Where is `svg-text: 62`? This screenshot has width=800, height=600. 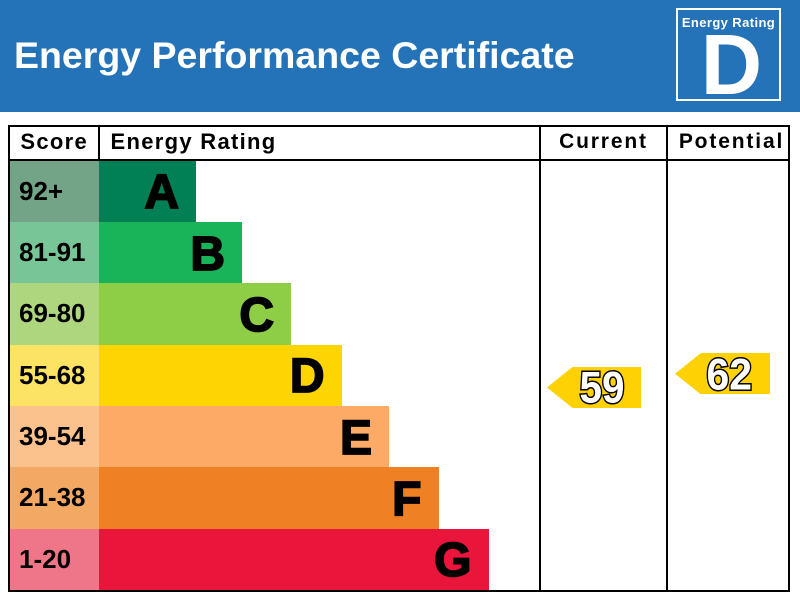
svg-text: 62 is located at coordinates (729, 374).